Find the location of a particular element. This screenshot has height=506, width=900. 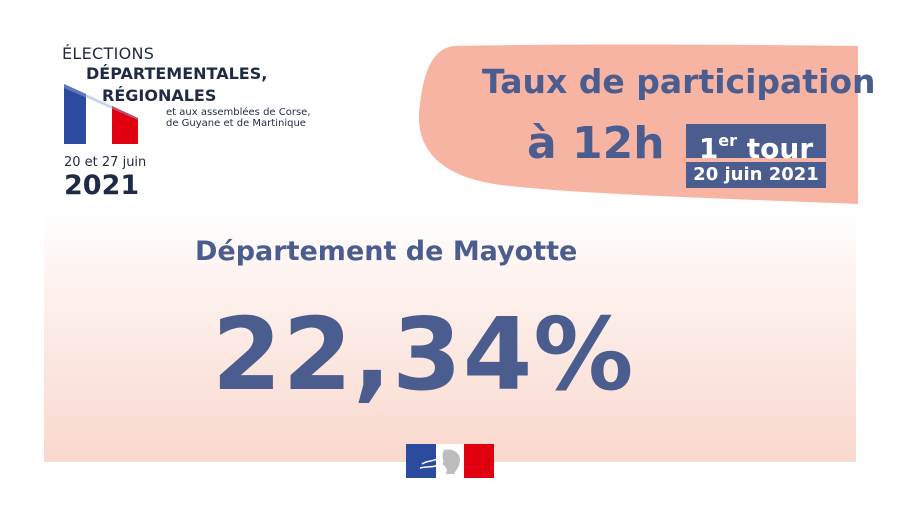

marianne-logo is located at coordinates (450, 461).